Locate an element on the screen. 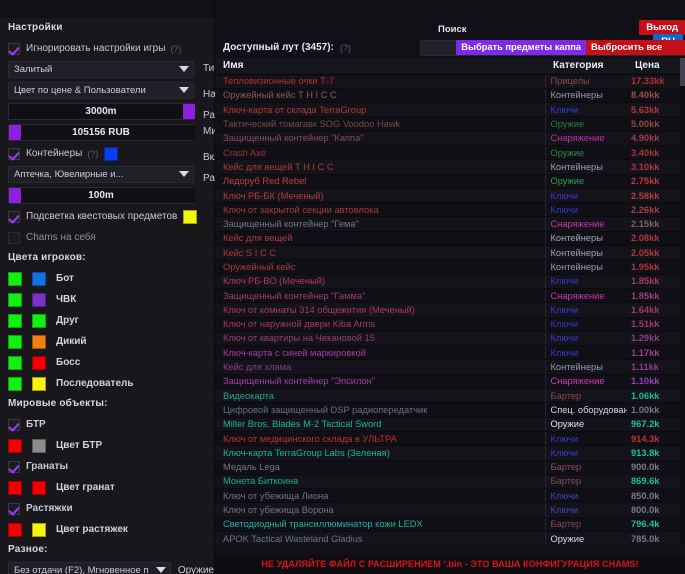  table-row: Ключ от убежища Лиона Ключи 850.0k is located at coordinates (450, 496).